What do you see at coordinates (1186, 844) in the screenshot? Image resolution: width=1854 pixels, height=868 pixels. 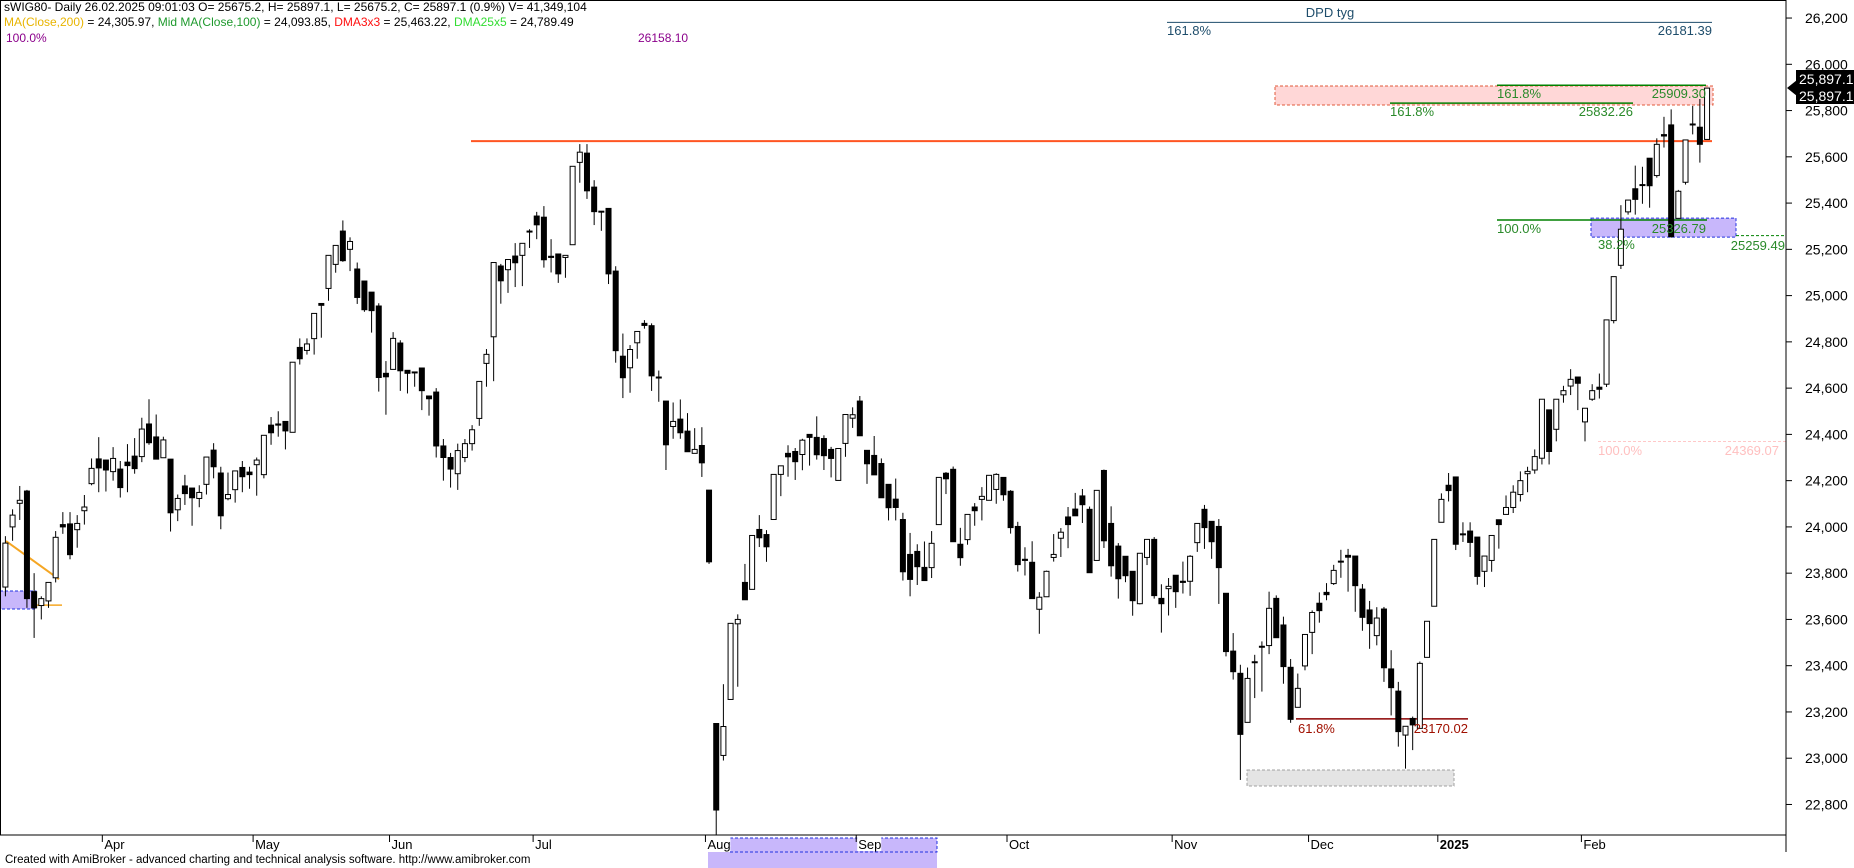 I see `x-tick-label: Nov` at bounding box center [1186, 844].